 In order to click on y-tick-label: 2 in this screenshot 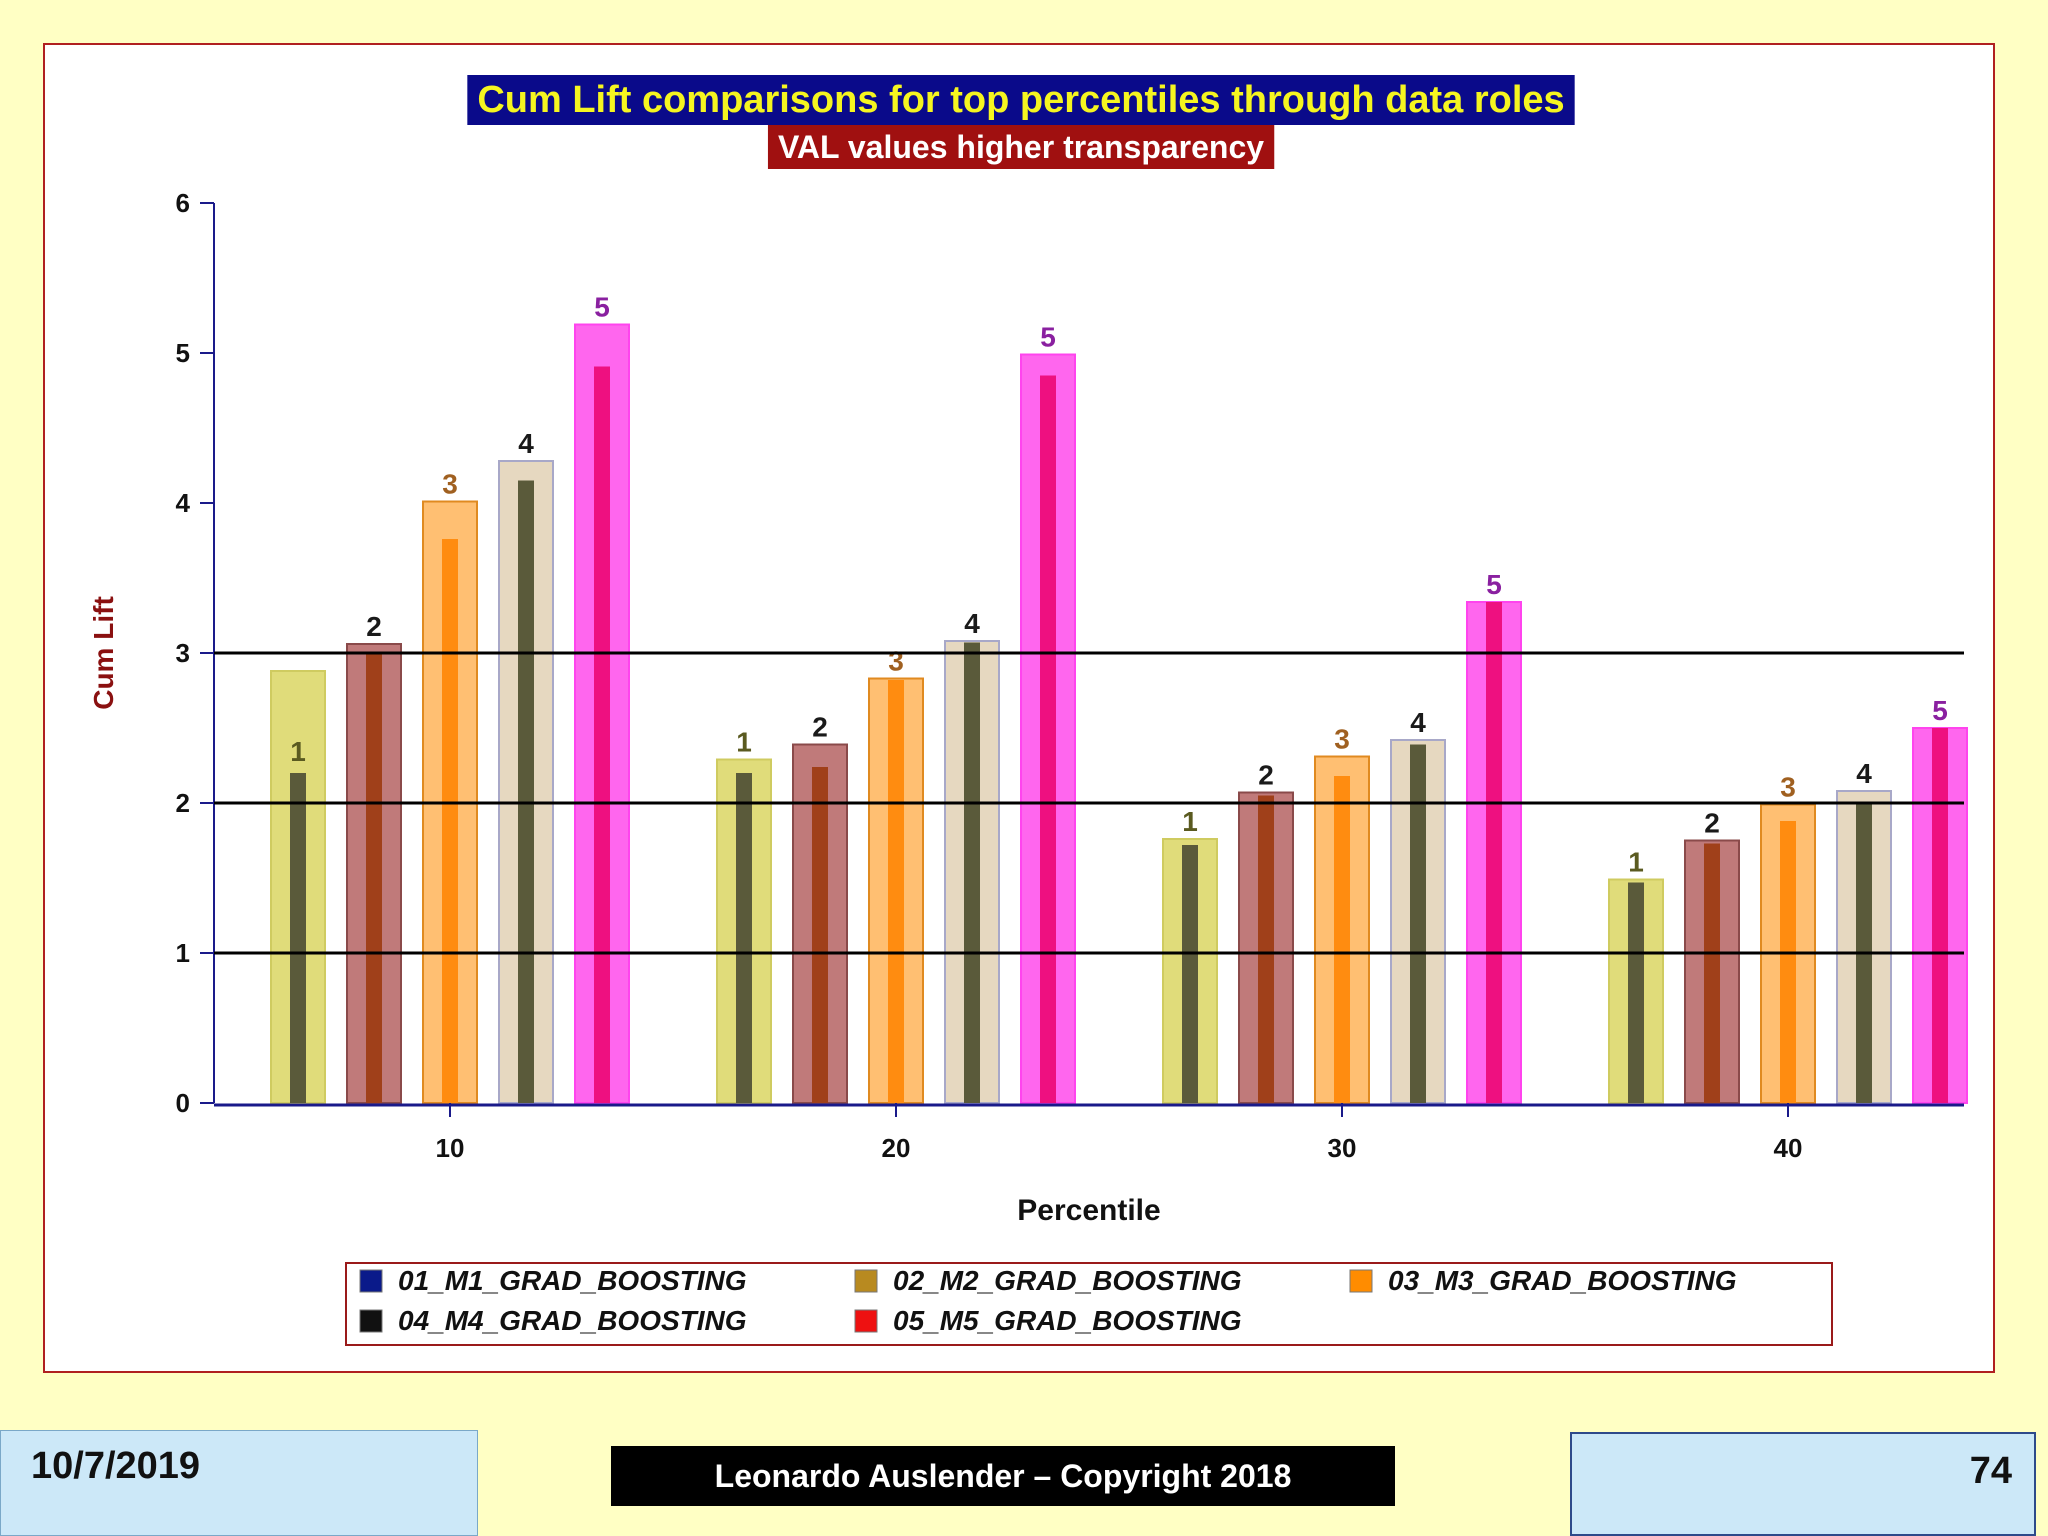, I will do `click(183, 803)`.